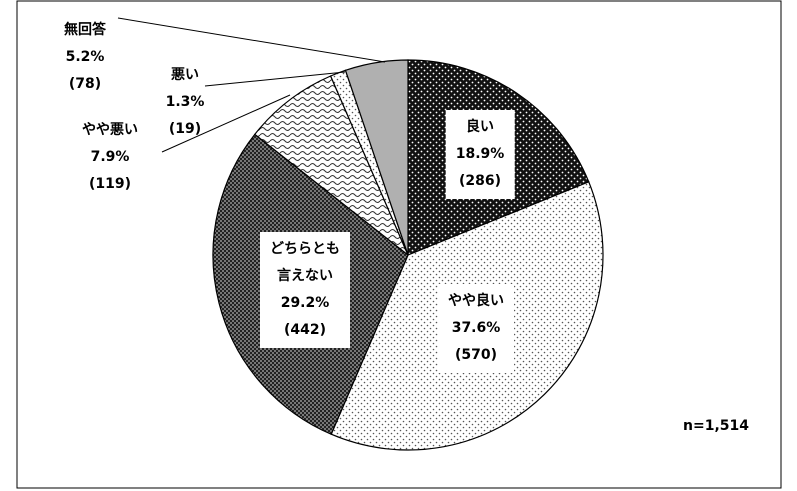  What do you see at coordinates (305, 330) in the screenshot?
I see `count-label: (442)` at bounding box center [305, 330].